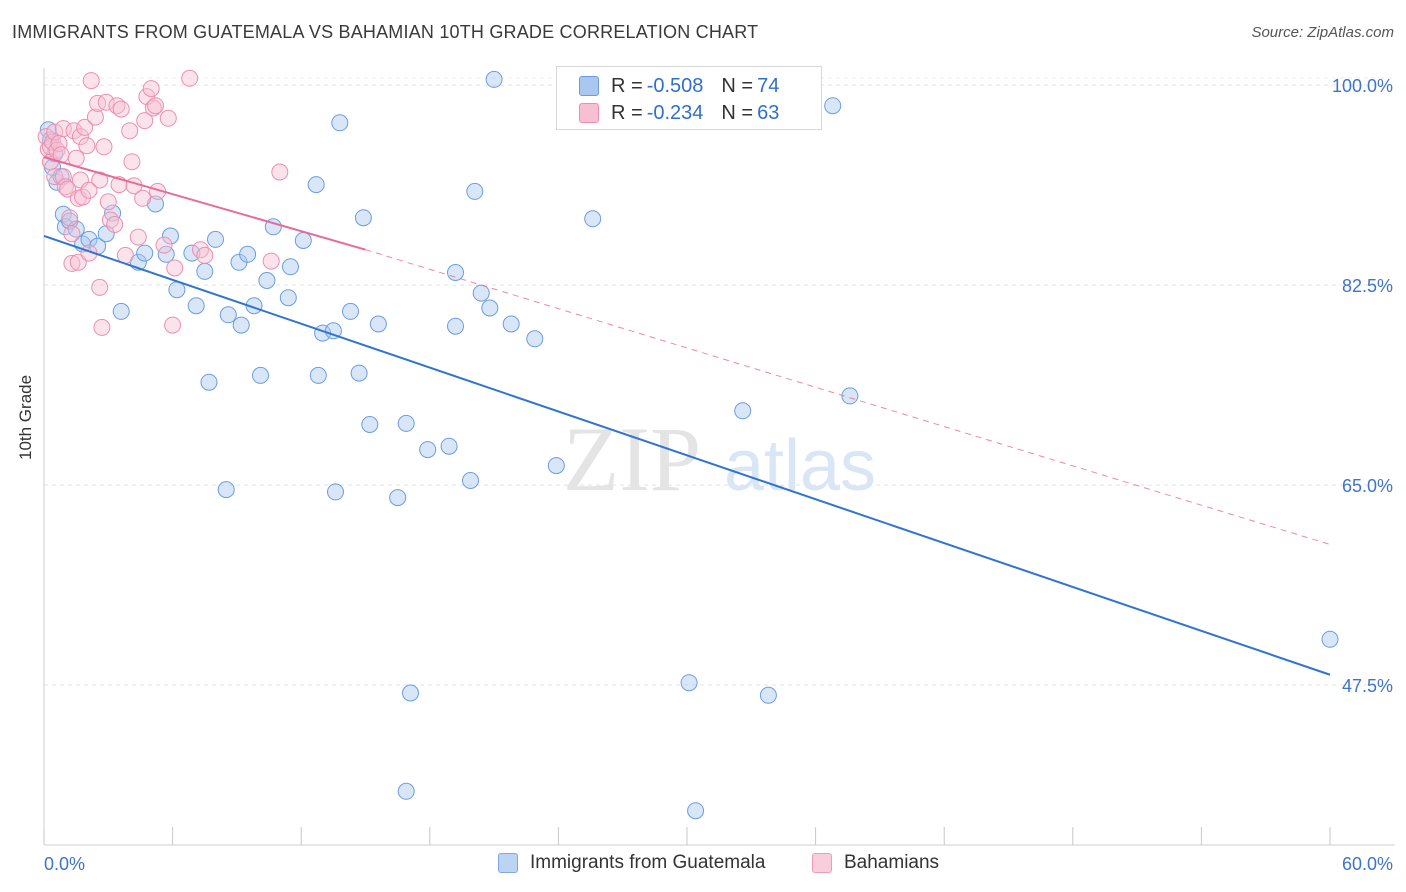 This screenshot has height=892, width=1406. Describe the element at coordinates (648, 862) in the screenshot. I see `legend-label-guatemala: Immigrants from Guatemala` at that location.